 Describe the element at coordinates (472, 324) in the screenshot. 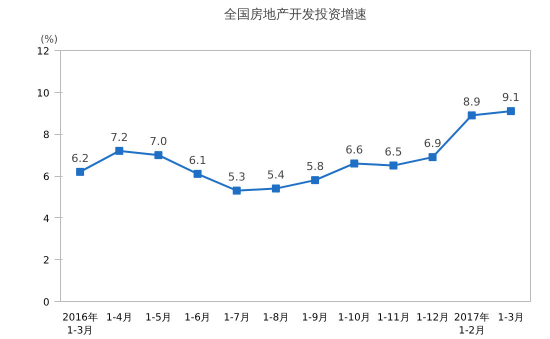

I see `x-tick-label: 2017年 1-2月` at that location.